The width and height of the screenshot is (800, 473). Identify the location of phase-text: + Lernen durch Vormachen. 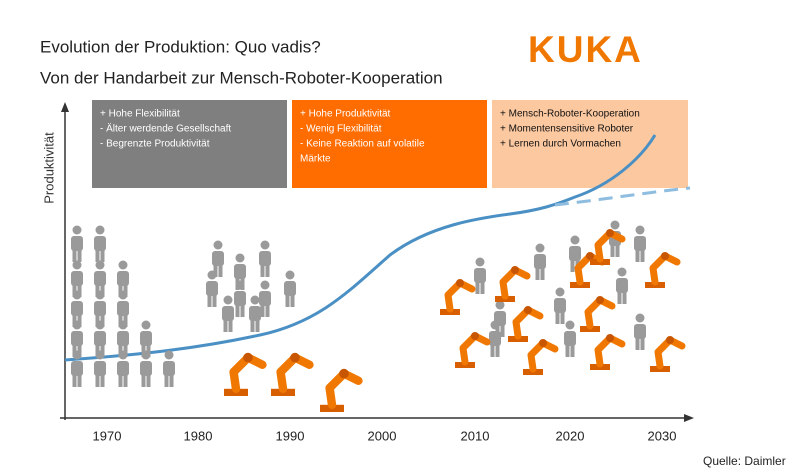
(560, 144).